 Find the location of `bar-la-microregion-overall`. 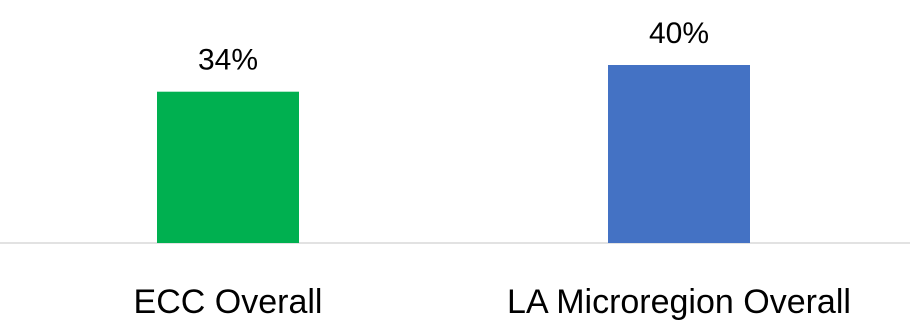

bar-la-microregion-overall is located at coordinates (679, 154).